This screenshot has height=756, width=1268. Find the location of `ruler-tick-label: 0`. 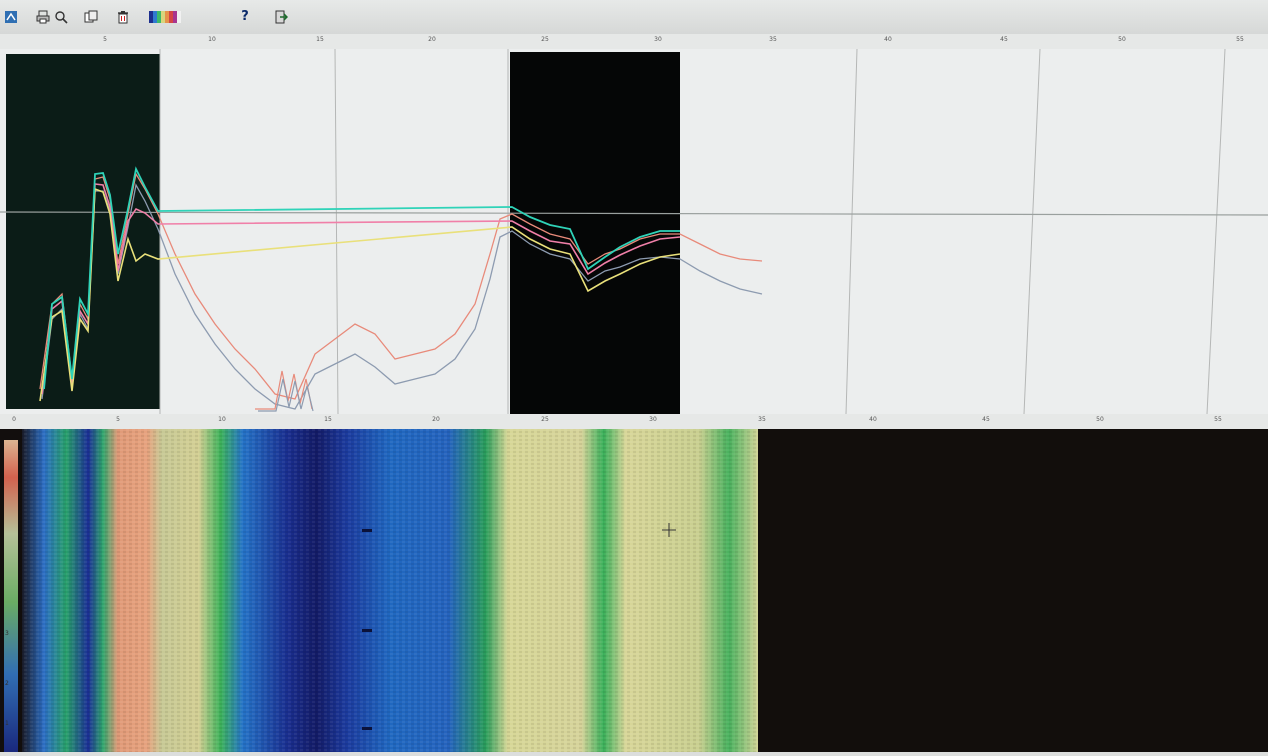

ruler-tick-label: 0 is located at coordinates (14, 419).